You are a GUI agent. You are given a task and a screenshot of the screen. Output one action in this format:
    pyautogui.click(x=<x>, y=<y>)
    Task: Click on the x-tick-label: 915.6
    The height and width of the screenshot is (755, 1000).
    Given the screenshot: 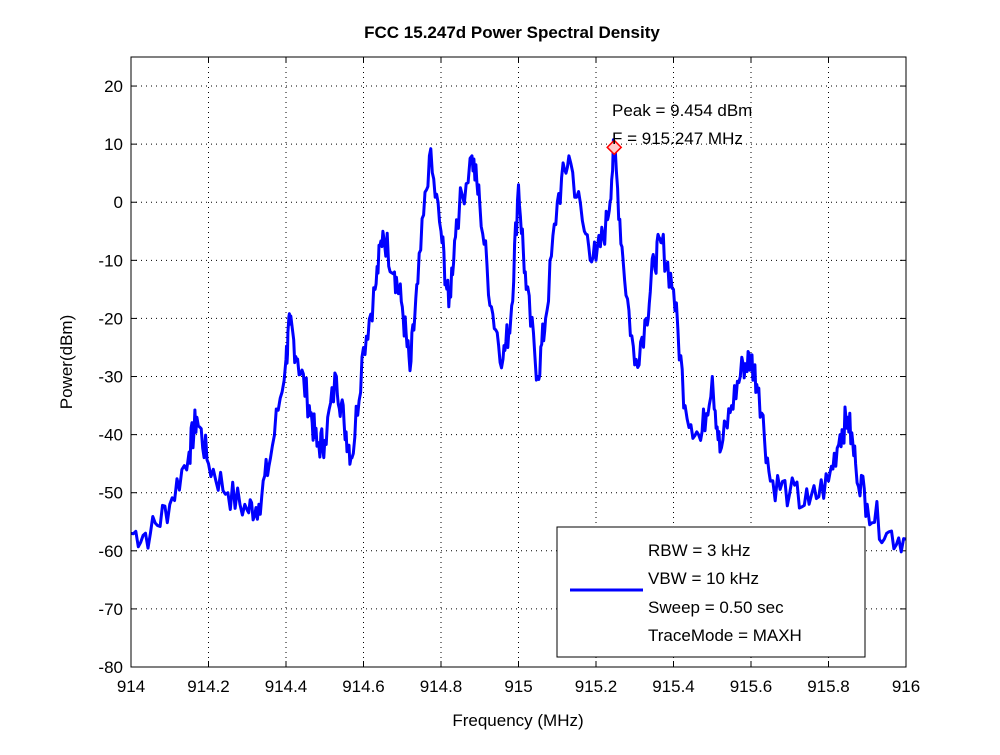 What is the action you would take?
    pyautogui.click(x=751, y=686)
    